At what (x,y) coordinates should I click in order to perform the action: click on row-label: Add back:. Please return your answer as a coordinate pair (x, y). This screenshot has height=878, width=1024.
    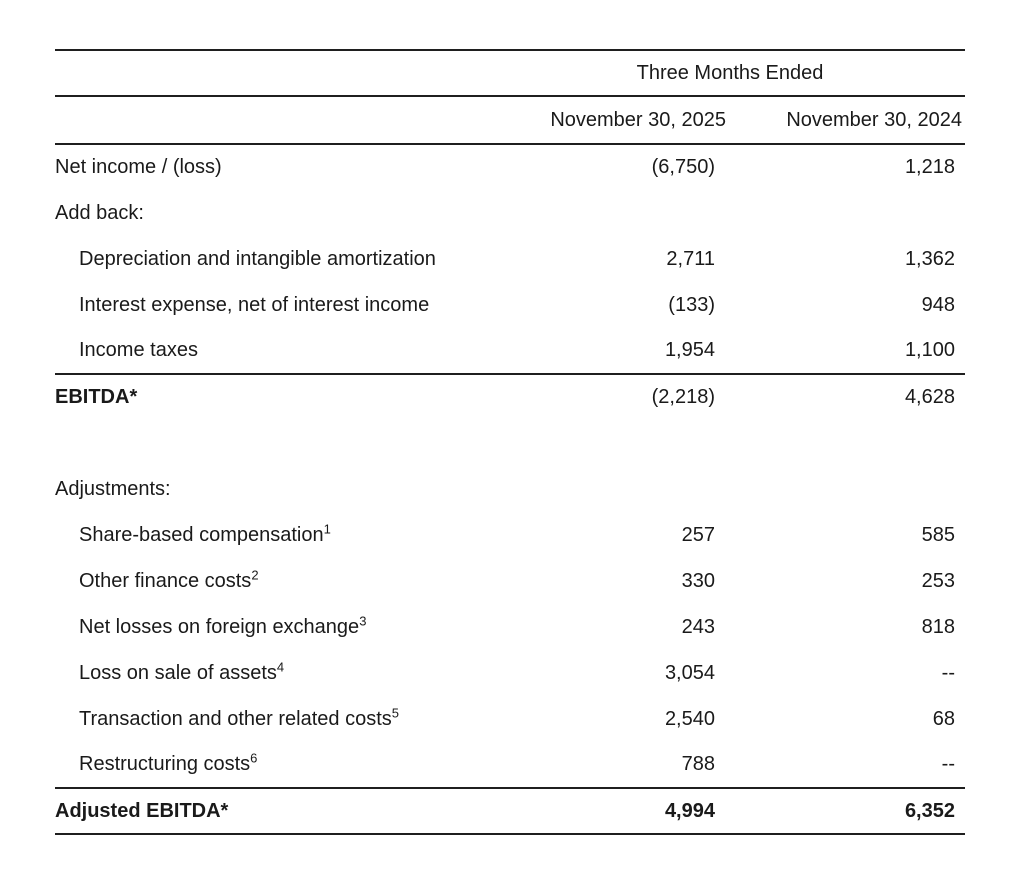
    Looking at the image, I should click on (275, 213).